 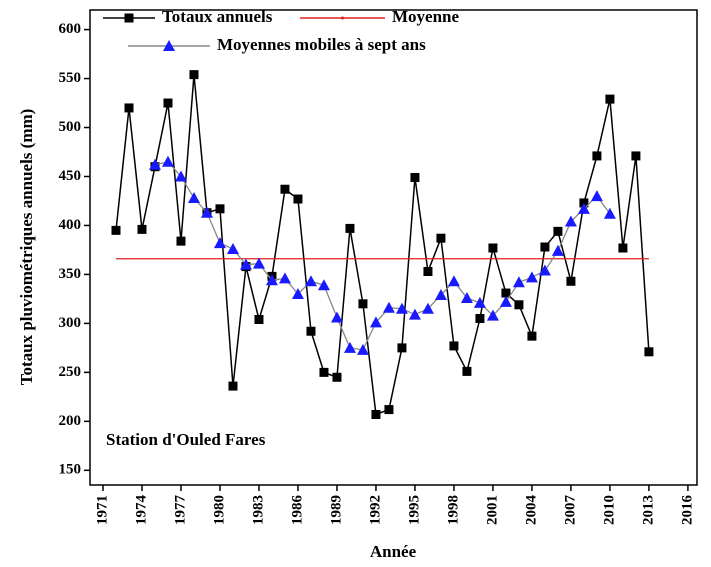 What do you see at coordinates (180, 510) in the screenshot?
I see `x-tick-label: 1977` at bounding box center [180, 510].